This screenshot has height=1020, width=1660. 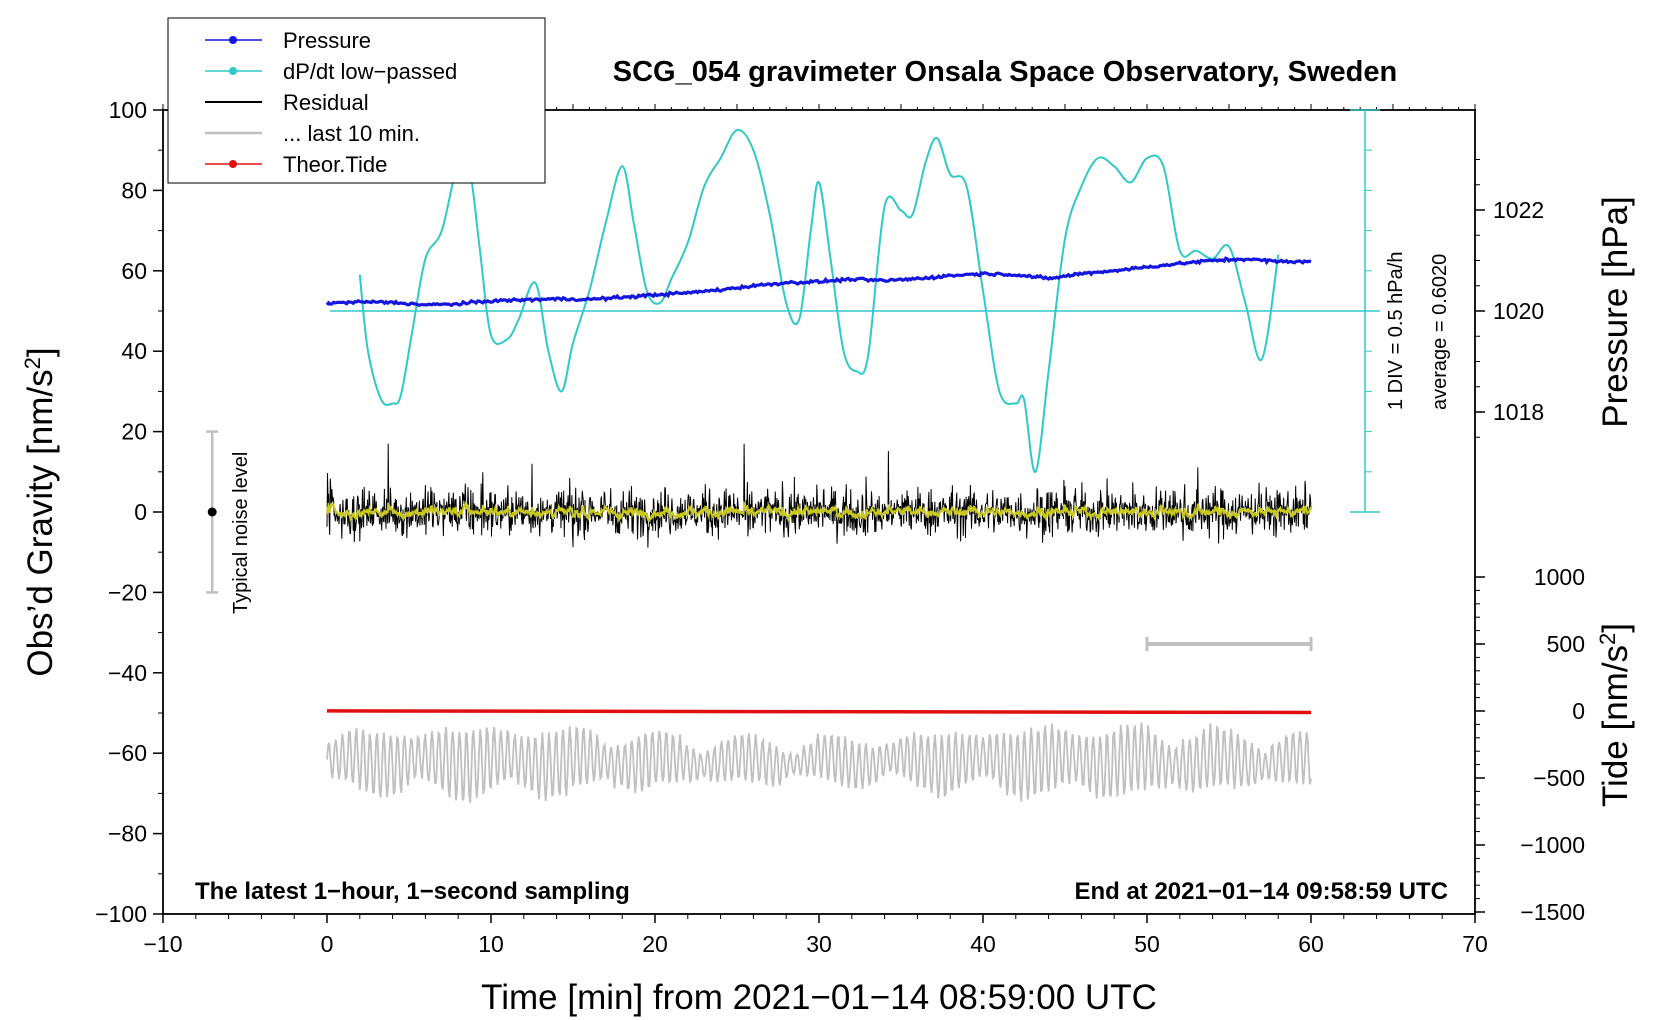 What do you see at coordinates (40, 511) in the screenshot?
I see `y-axis-label-left: Obs’d Gravity [nm/s2]` at bounding box center [40, 511].